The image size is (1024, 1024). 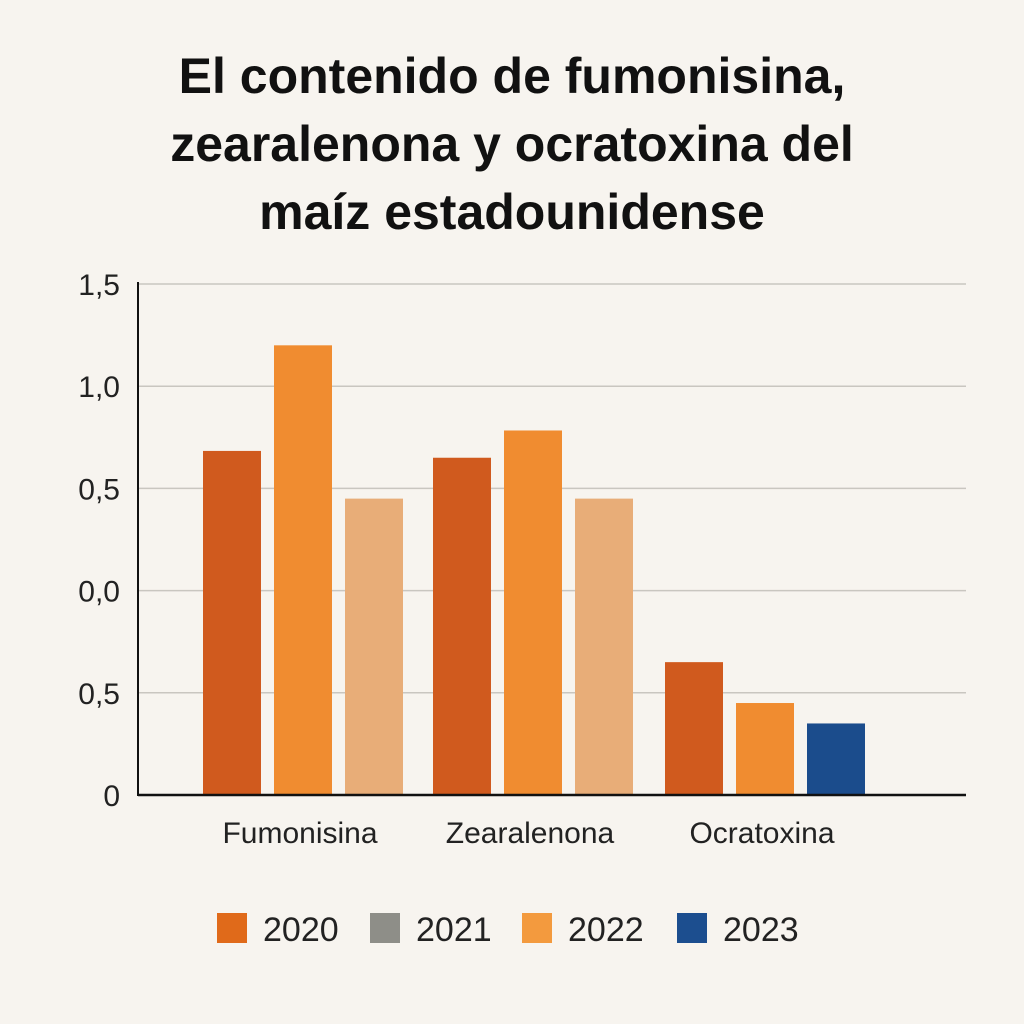 I want to click on x-tick-label: Fumonisina, so click(x=299, y=833).